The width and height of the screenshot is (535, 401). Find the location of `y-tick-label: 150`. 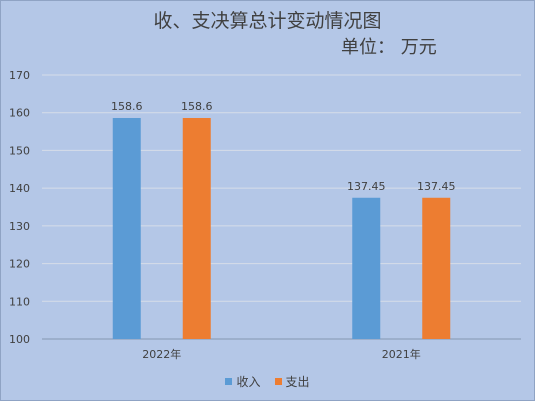

y-tick-label: 150 is located at coordinates (19, 150).